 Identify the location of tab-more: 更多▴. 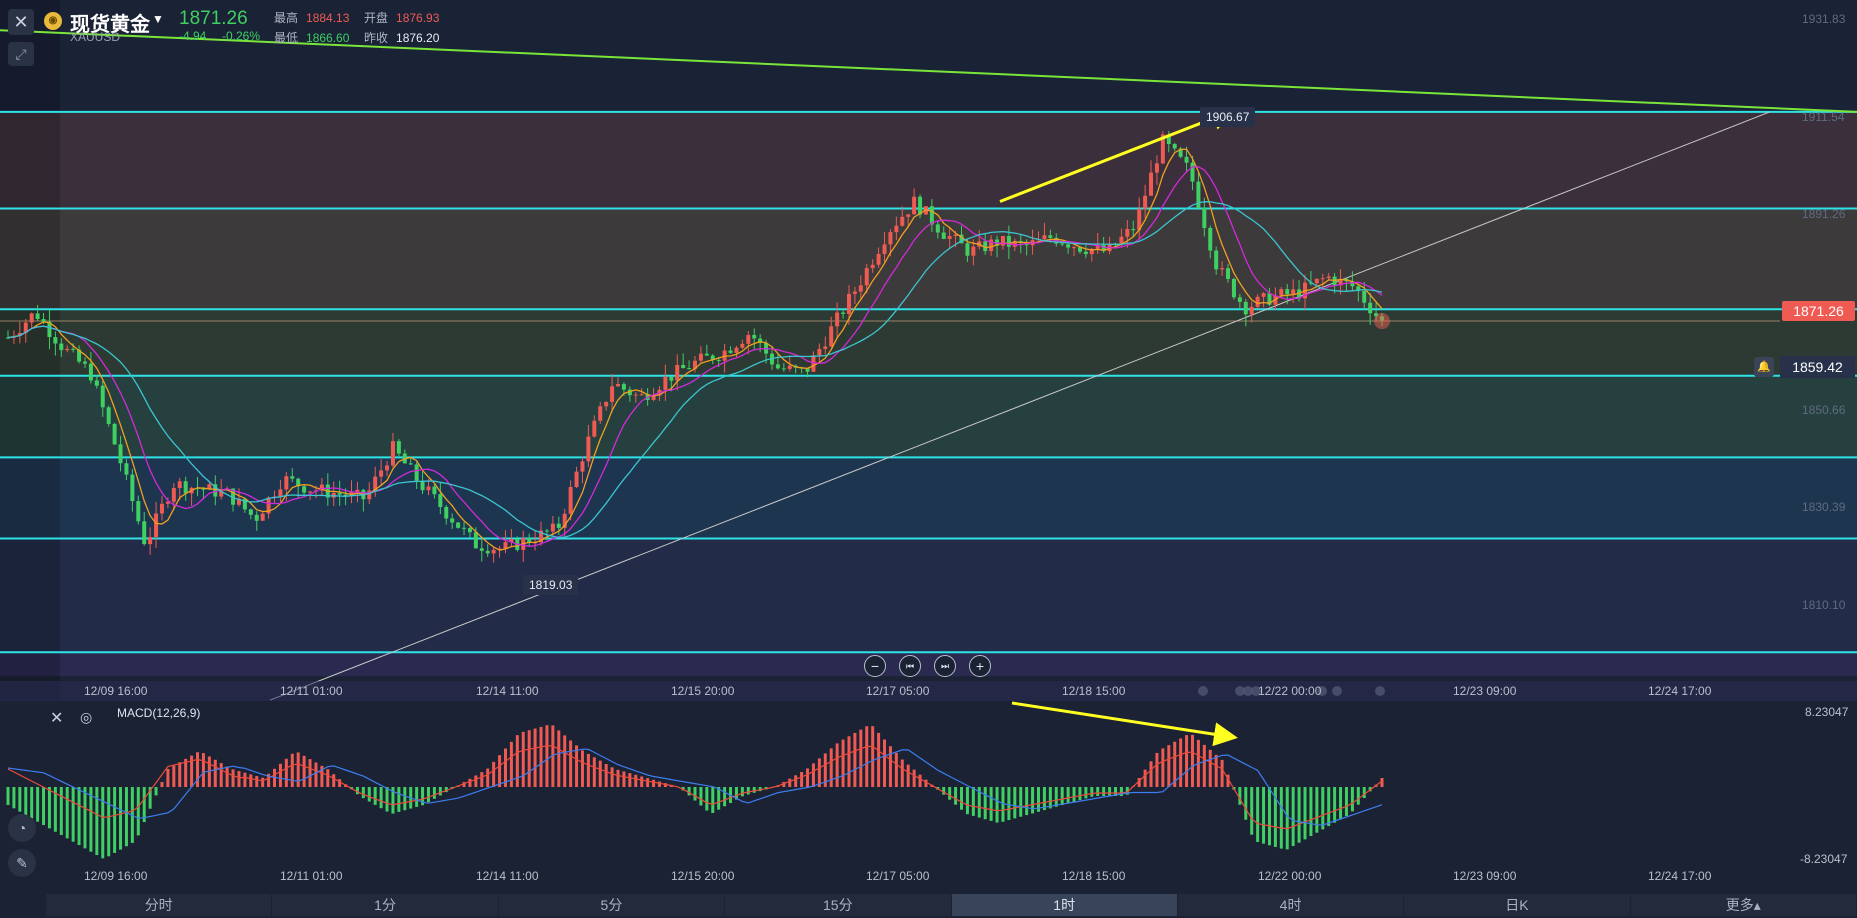
(1743, 905).